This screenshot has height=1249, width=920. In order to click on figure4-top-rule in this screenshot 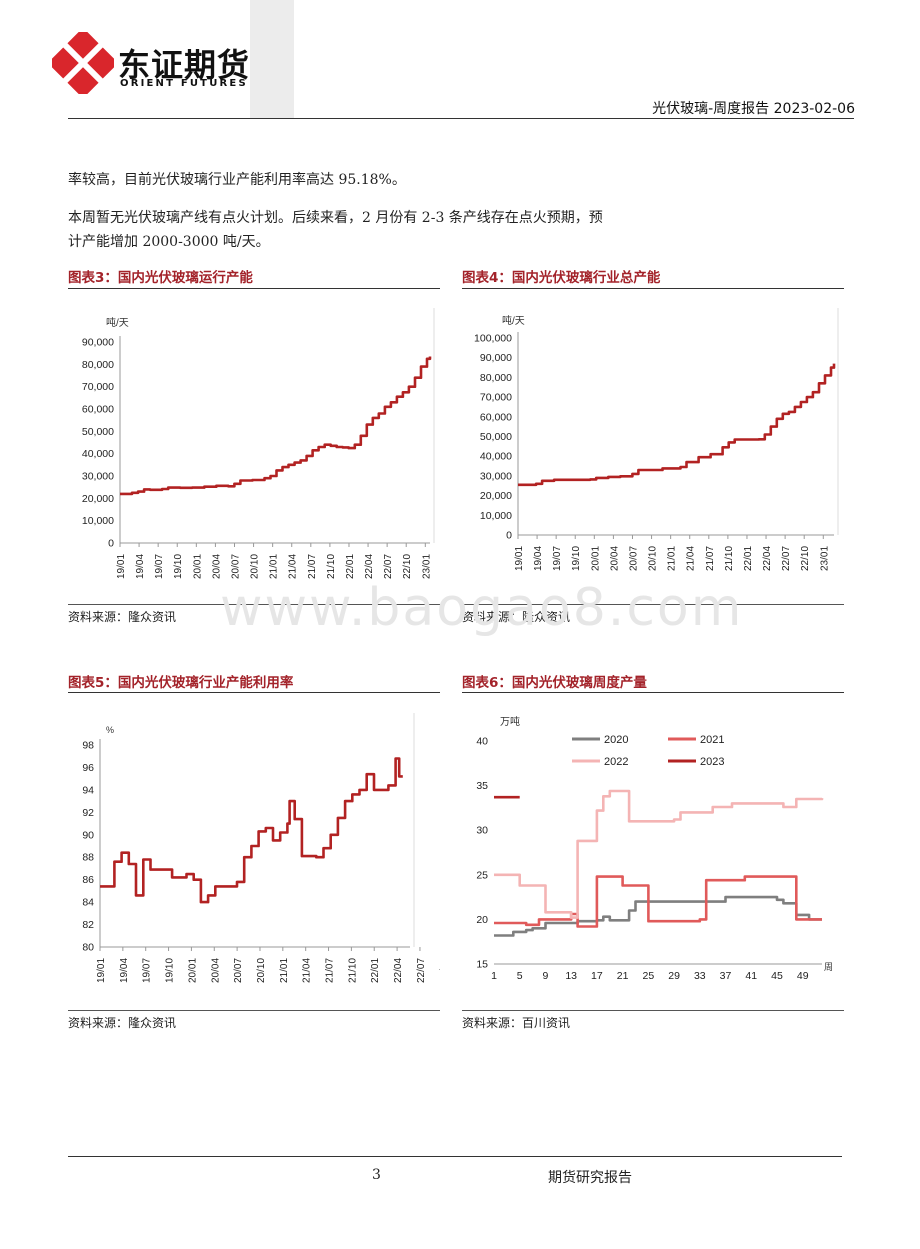, I will do `click(653, 288)`.